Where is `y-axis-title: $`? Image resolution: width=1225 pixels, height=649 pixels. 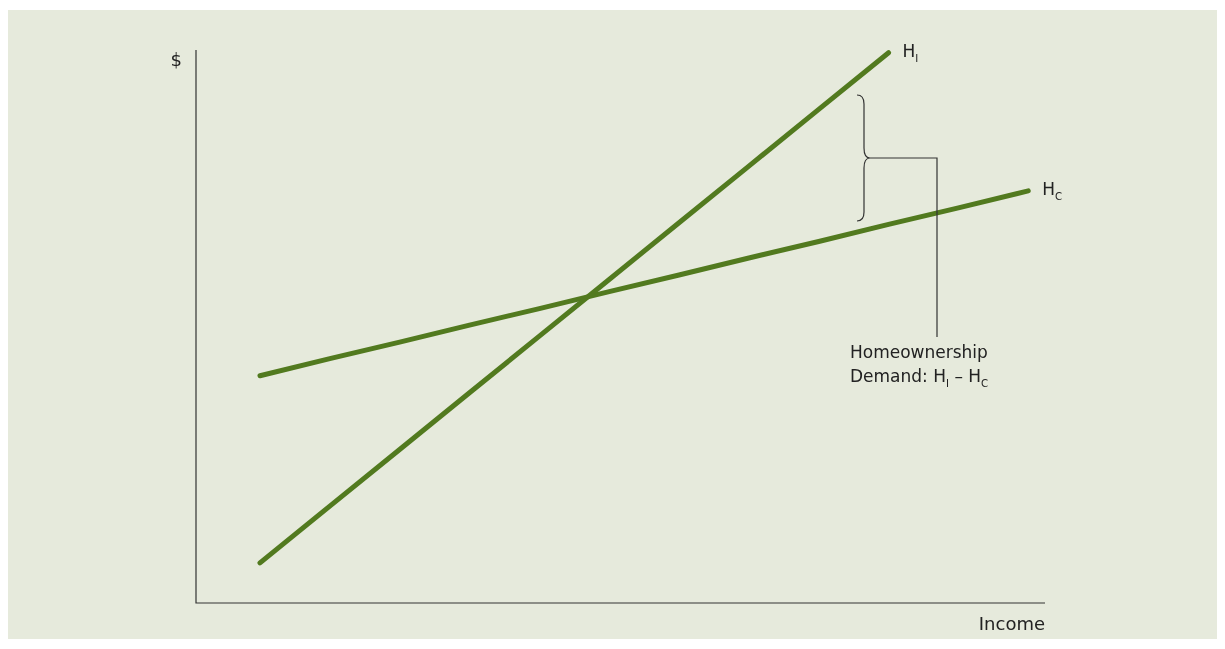
y-axis-title: $ is located at coordinates (176, 59).